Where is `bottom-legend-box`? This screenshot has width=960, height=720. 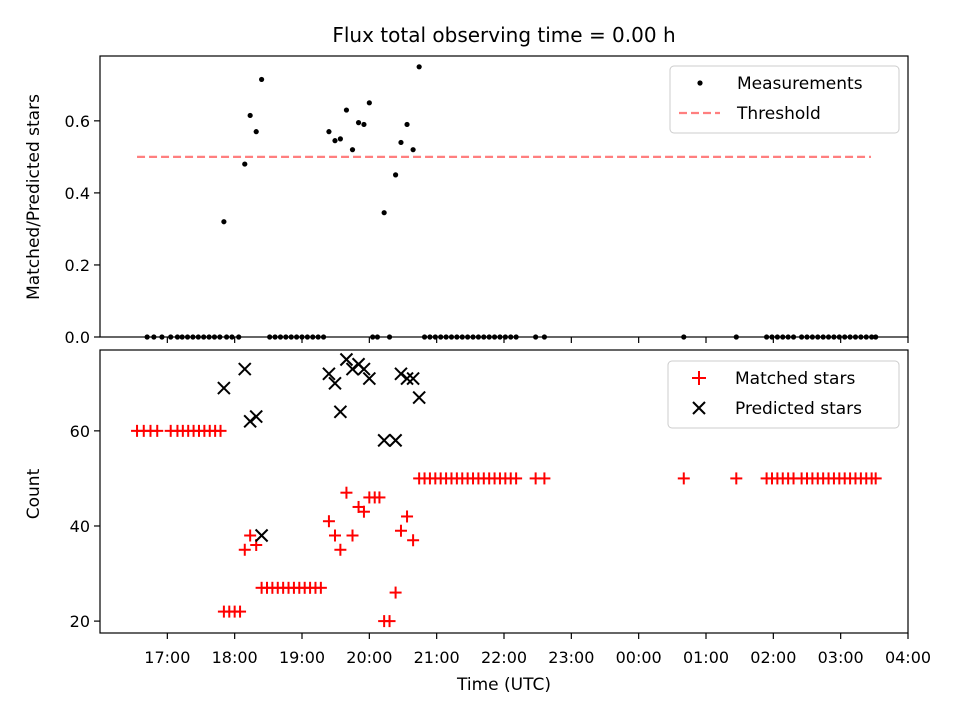 bottom-legend-box is located at coordinates (783, 394).